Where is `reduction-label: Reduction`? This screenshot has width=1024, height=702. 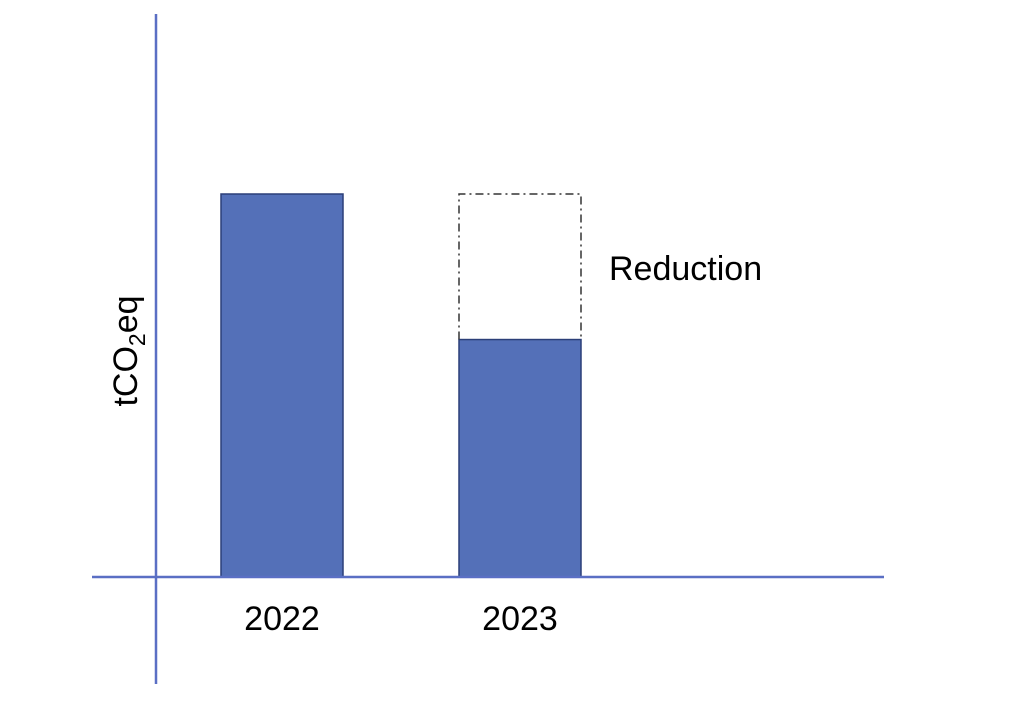 reduction-label: Reduction is located at coordinates (685, 269).